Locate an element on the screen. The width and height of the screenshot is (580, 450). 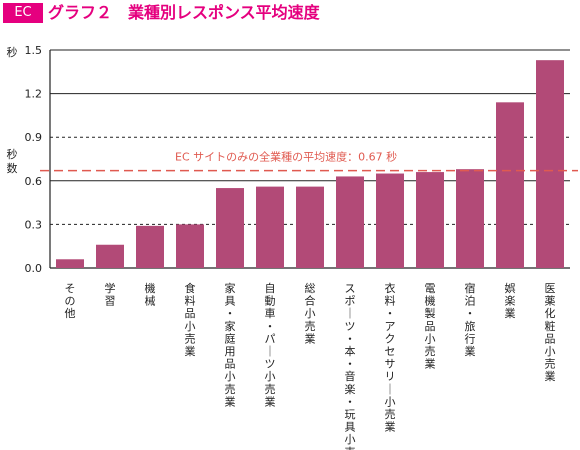
x-tick-label: 薬 is located at coordinates (550, 301).